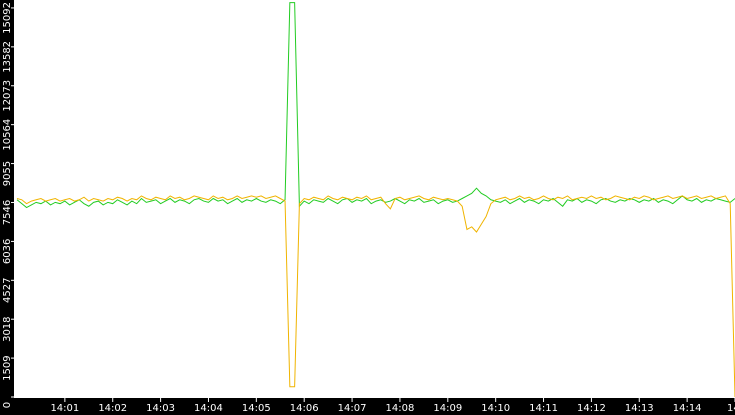 This screenshot has height=415, width=735. What do you see at coordinates (495, 408) in the screenshot?
I see `x-tick-label: 14:10` at bounding box center [495, 408].